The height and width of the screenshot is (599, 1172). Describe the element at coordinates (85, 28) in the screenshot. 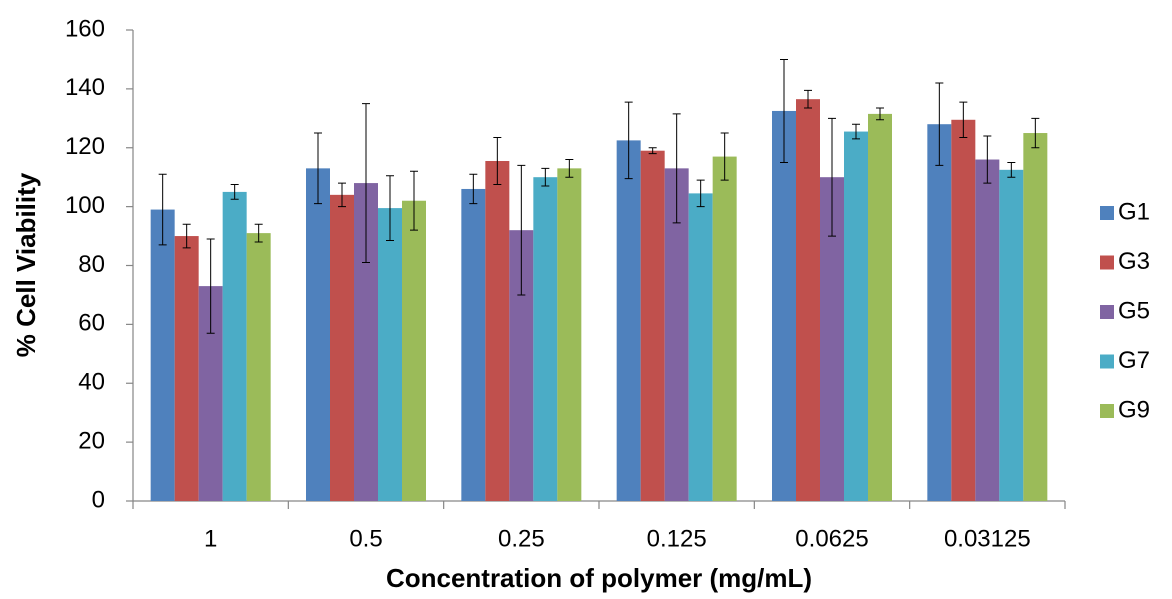

I see `y-tick-label: 160` at that location.